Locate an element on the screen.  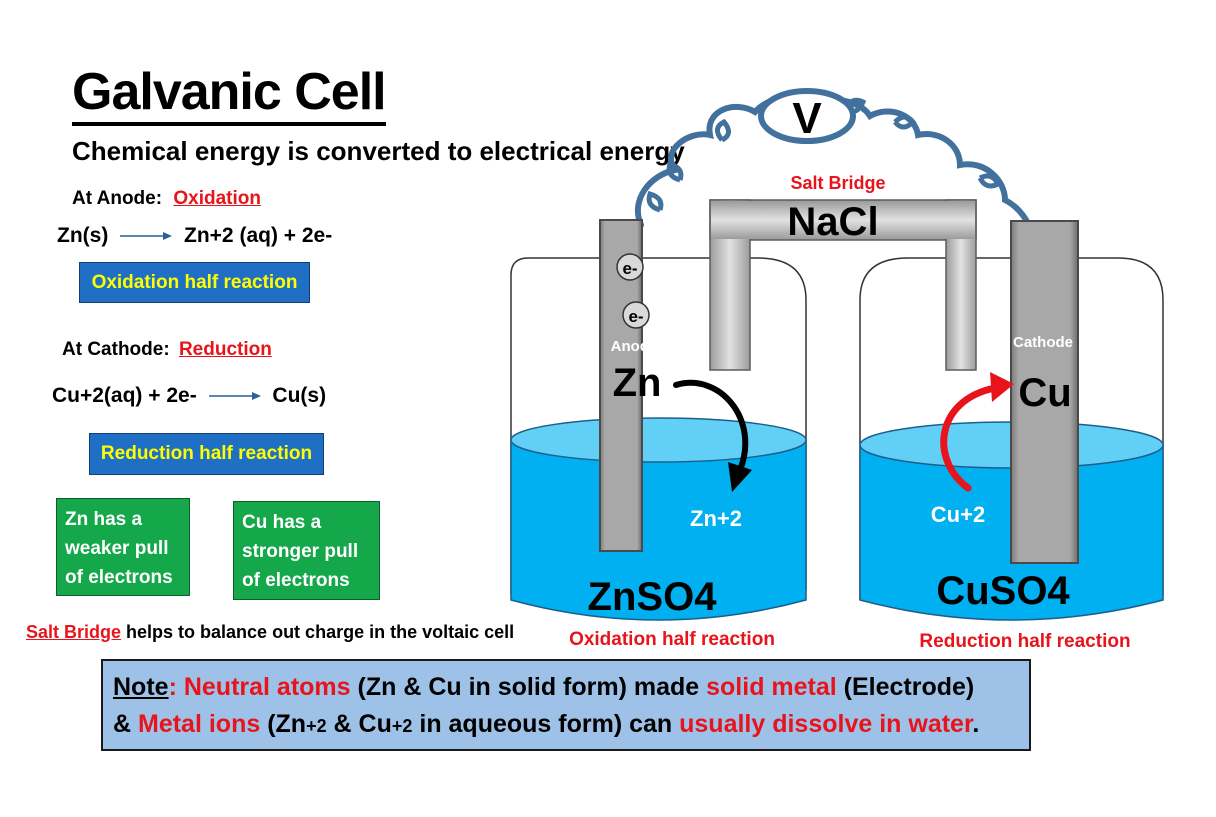
right-solution-label: CuSO4 is located at coordinates (1003, 591).